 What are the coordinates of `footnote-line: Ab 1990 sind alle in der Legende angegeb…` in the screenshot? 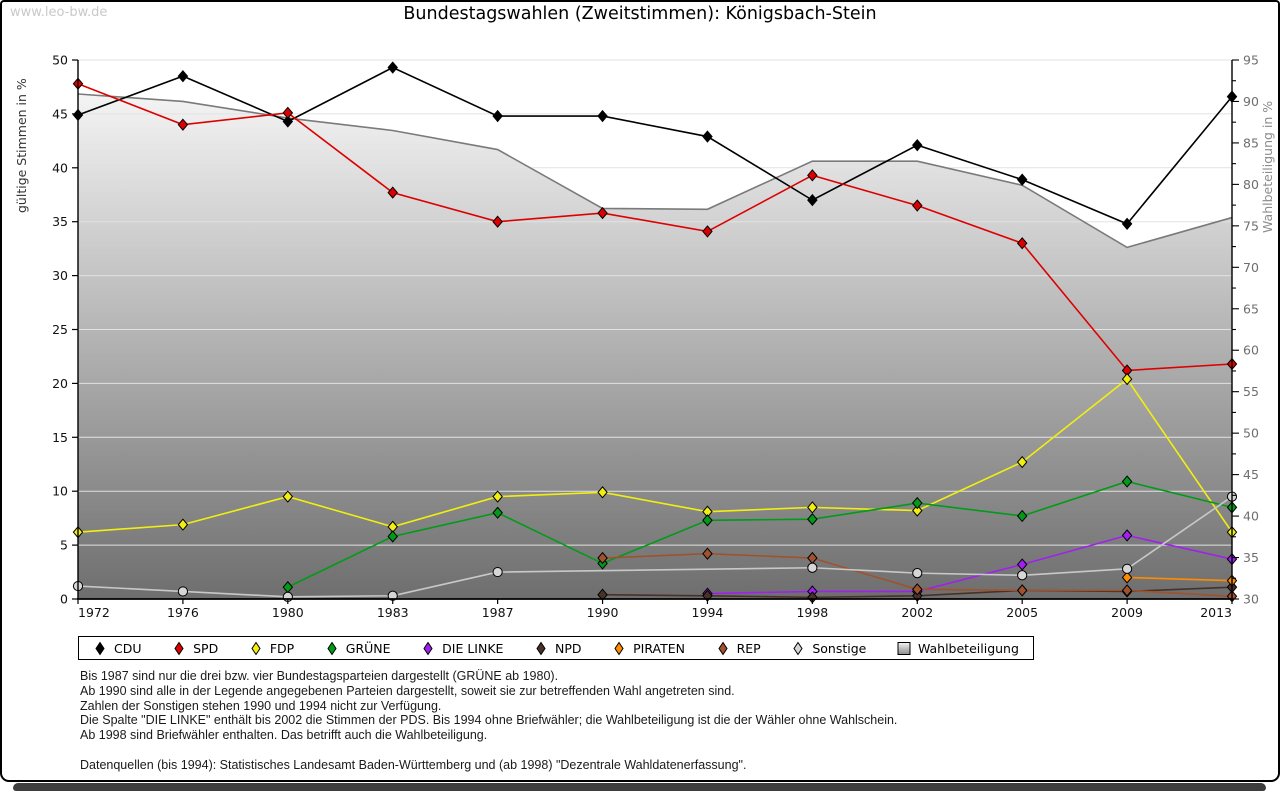 It's located at (407, 690).